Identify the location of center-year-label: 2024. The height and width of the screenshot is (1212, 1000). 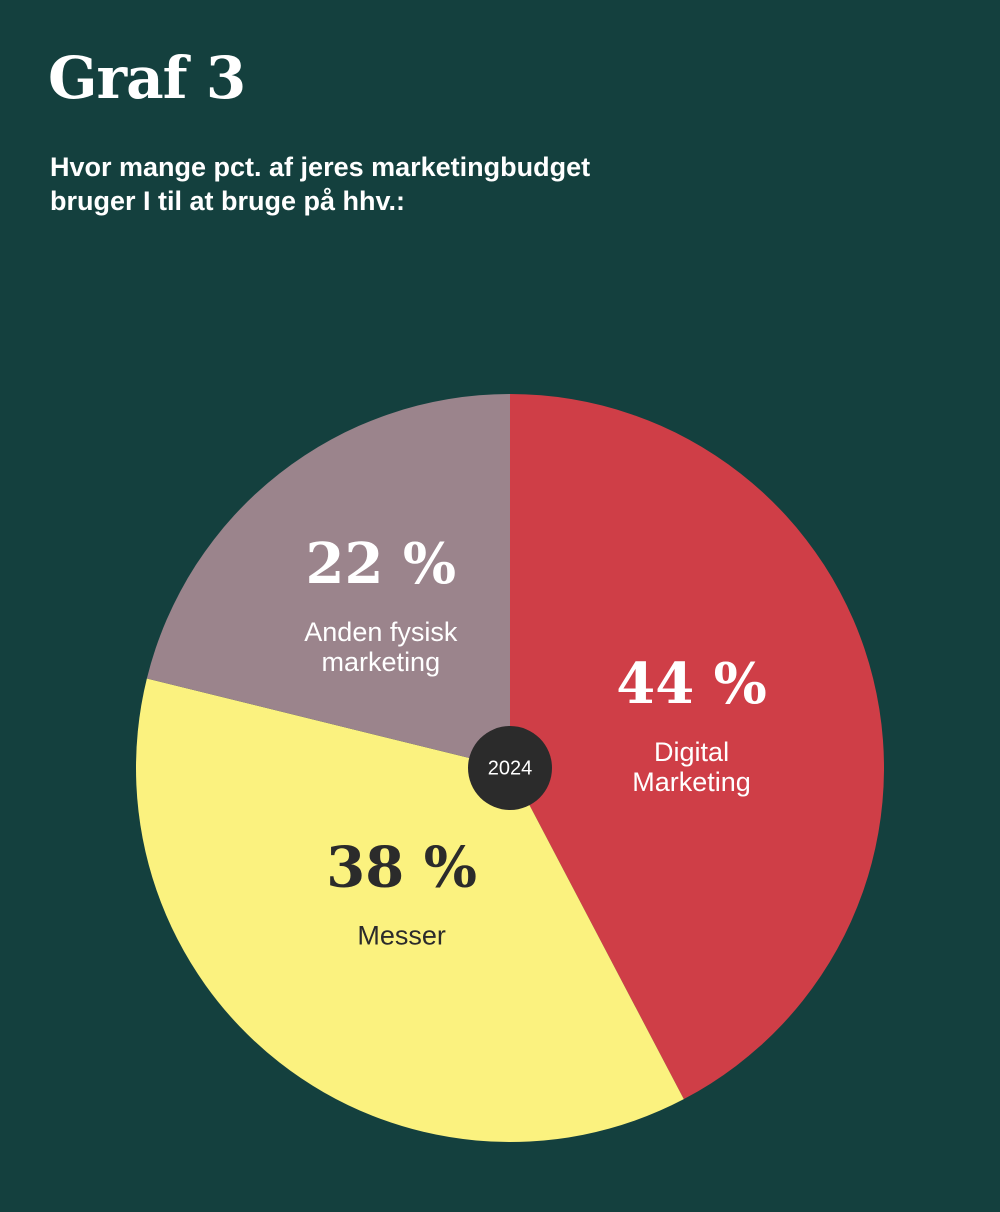
(510, 768).